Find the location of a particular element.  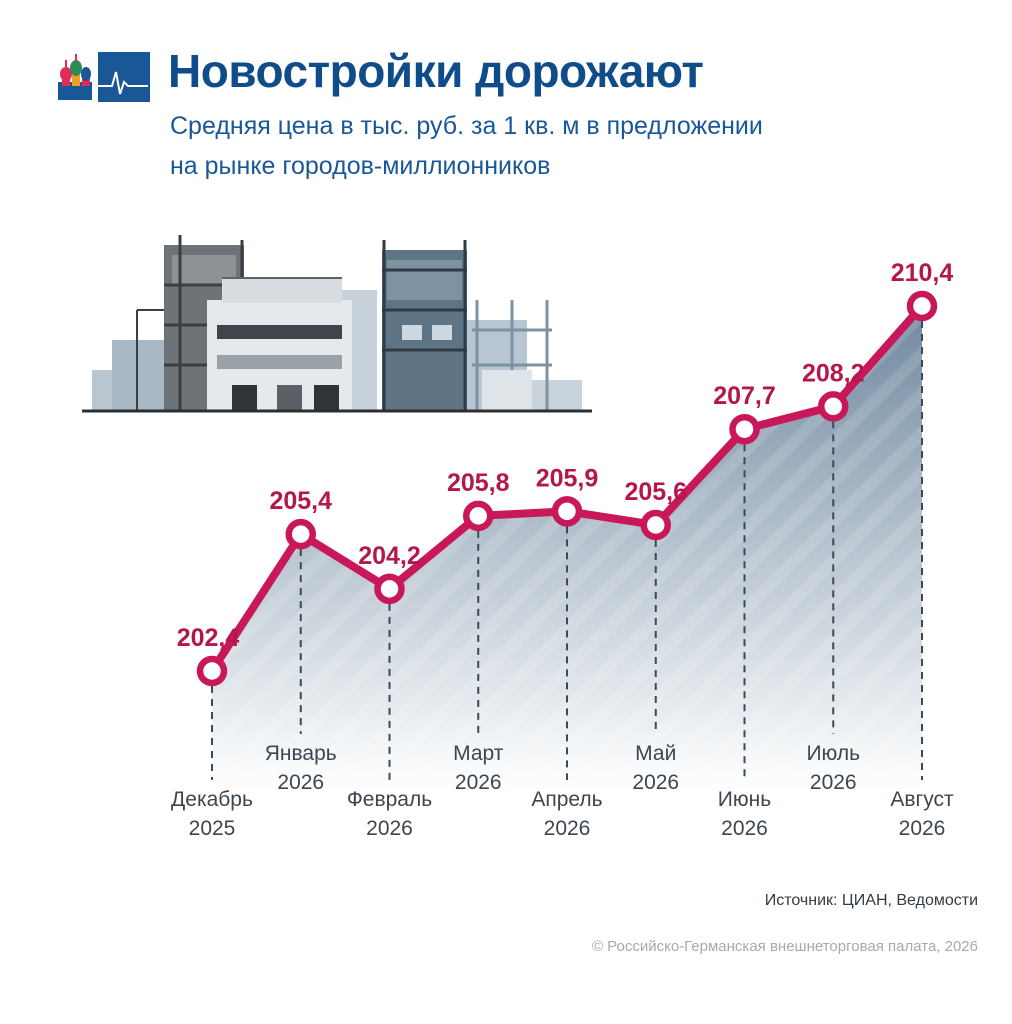

subtitle-line-2: на рынке городов-миллионников is located at coordinates (360, 166).